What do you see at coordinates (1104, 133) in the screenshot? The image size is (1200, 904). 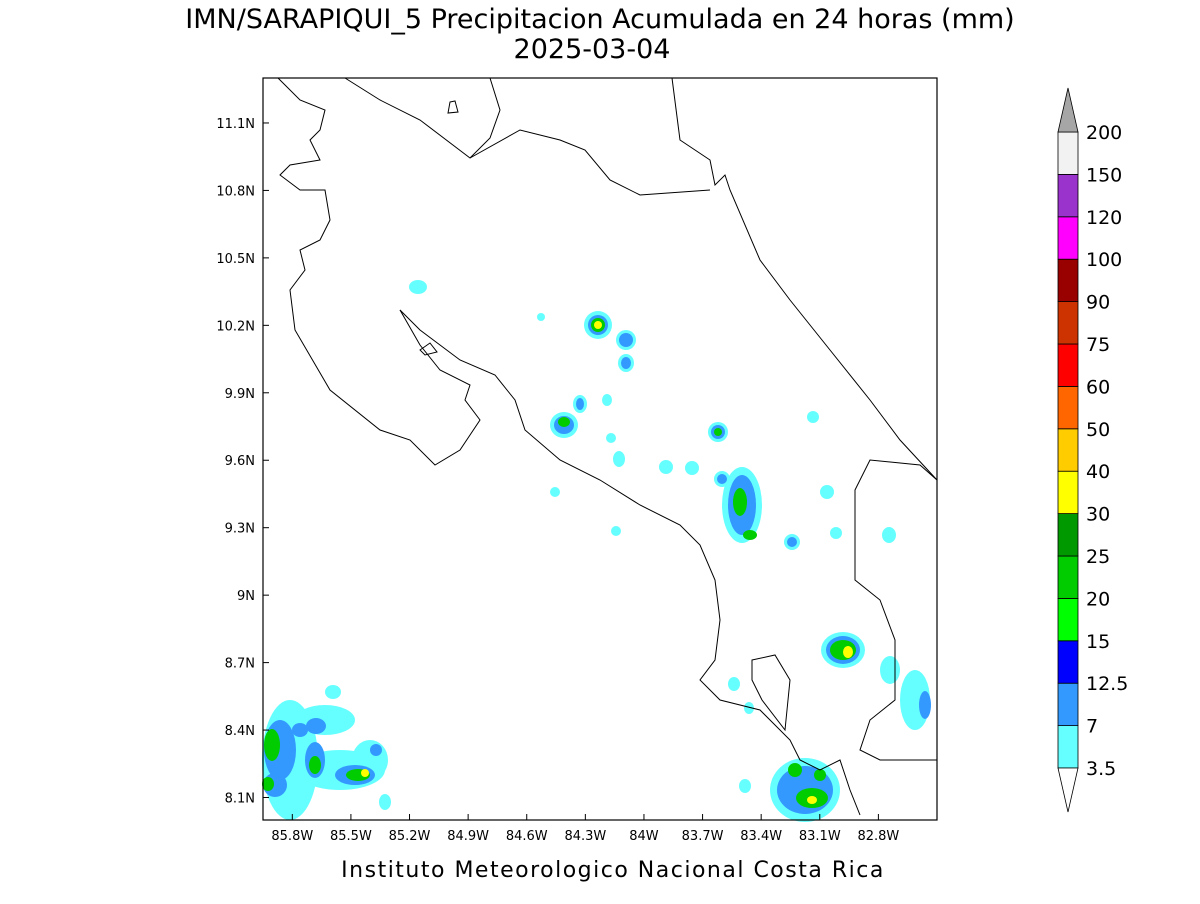 I see `colorbar-label: 200` at bounding box center [1104, 133].